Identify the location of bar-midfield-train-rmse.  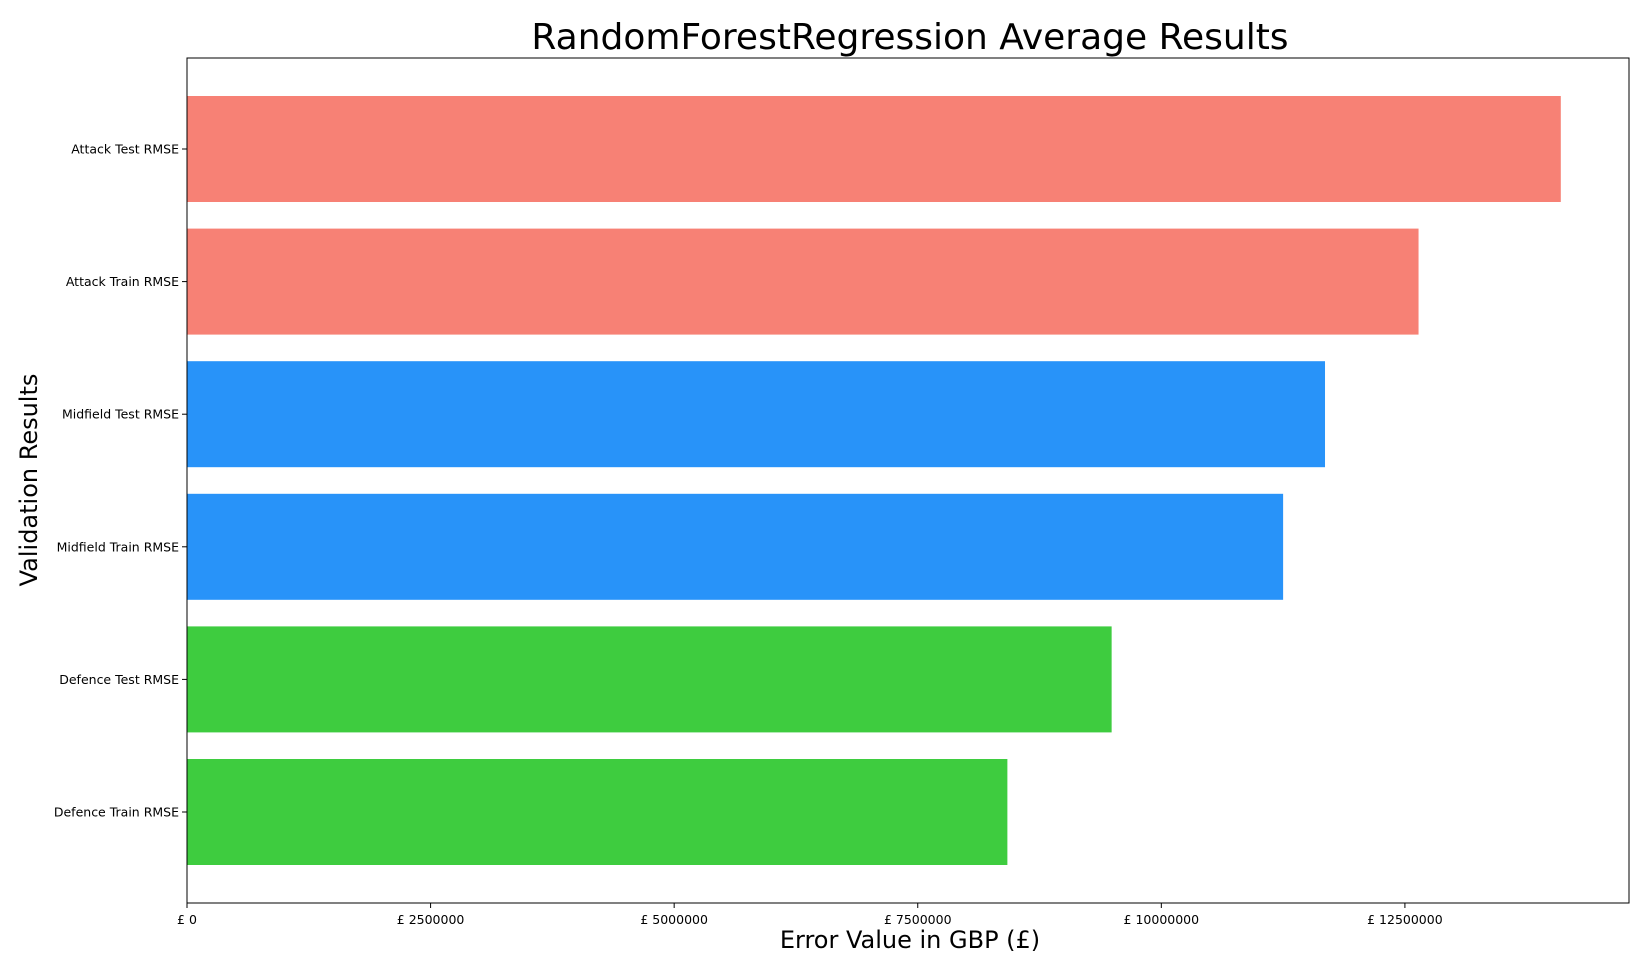
(735, 546).